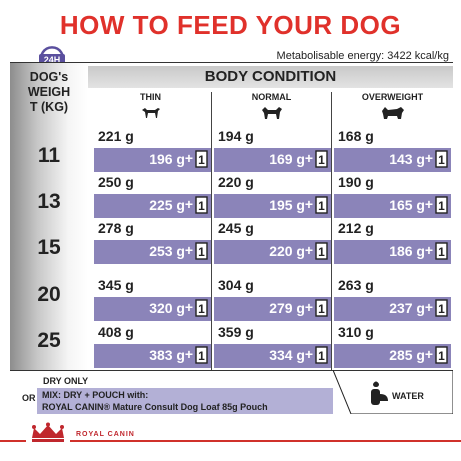 The width and height of the screenshot is (461, 461). Describe the element at coordinates (362, 56) in the screenshot. I see `energy-label: Metabolisable energy: 3422 kcal/kg` at that location.